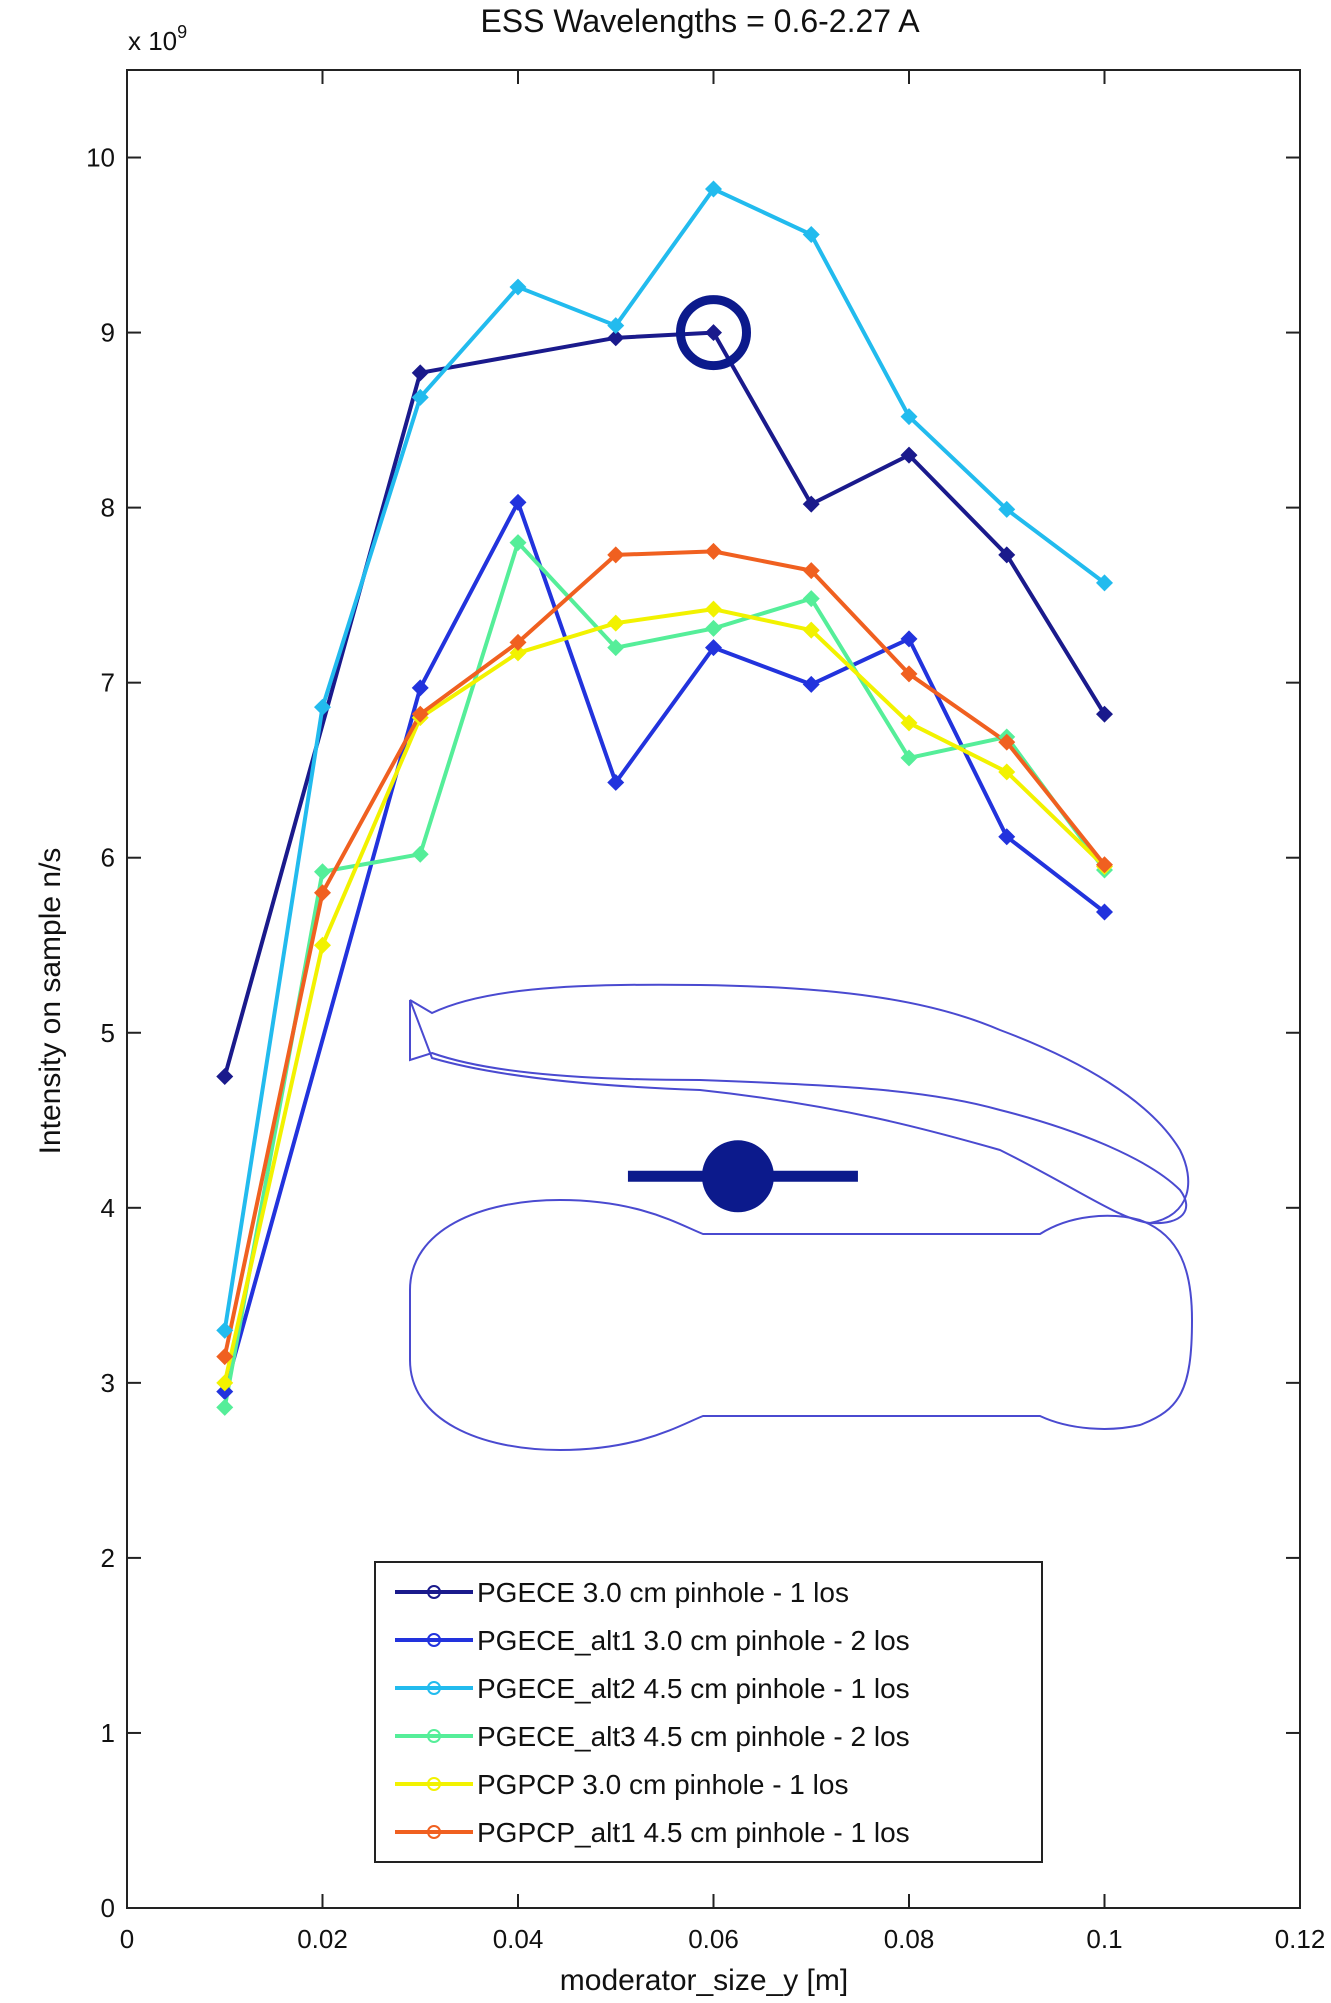 The image size is (1331, 2003). I want to click on y-tick-label: 7, so click(108, 683).